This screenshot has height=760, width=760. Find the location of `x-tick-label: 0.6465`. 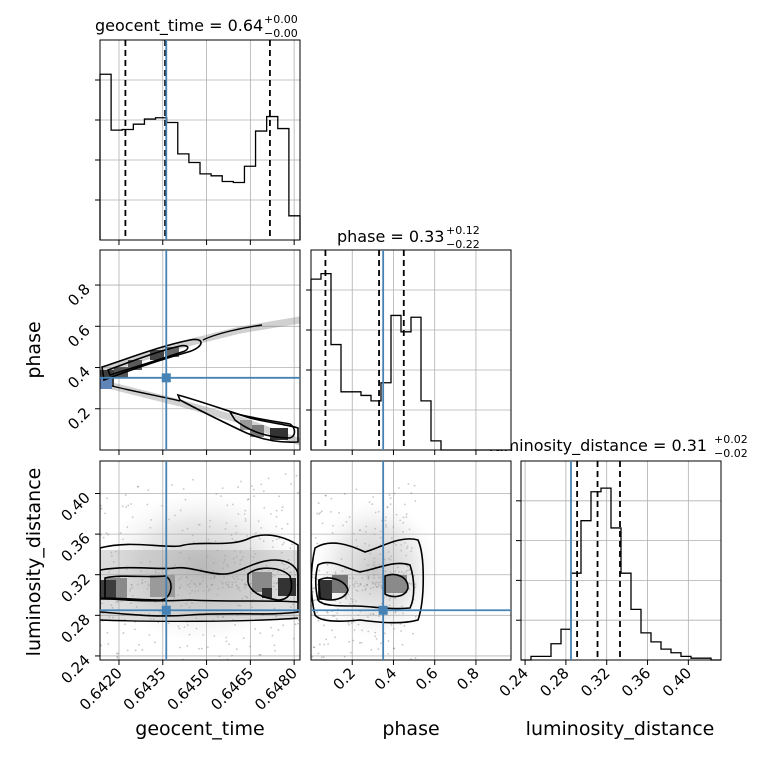

x-tick-label: 0.6465 is located at coordinates (232, 689).